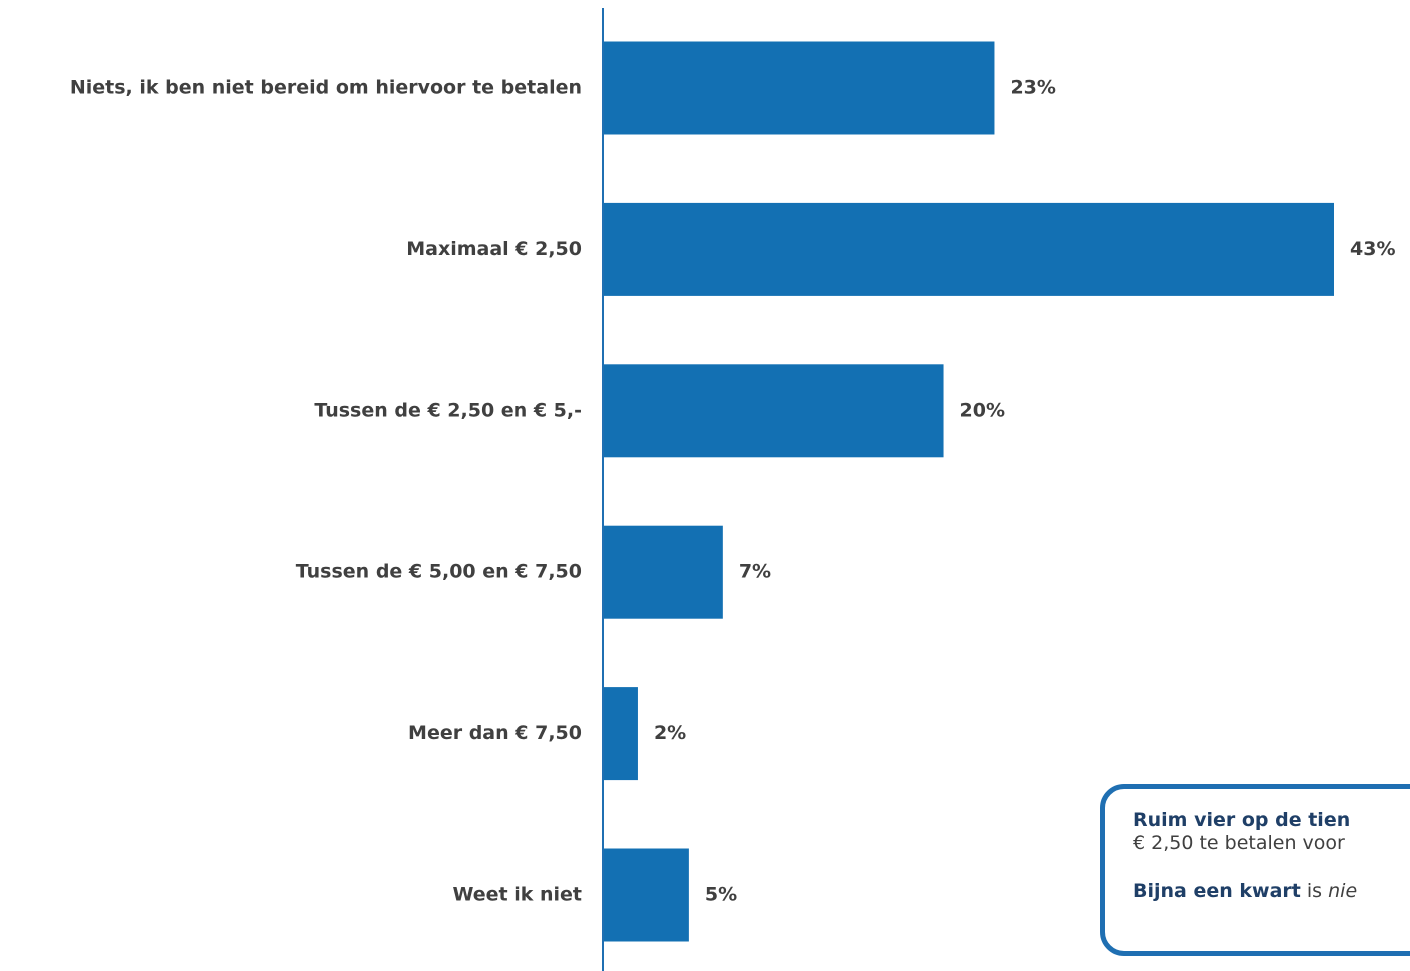 The image size is (1410, 971). I want to click on callout-highlight: Bijna een kwart, so click(1217, 891).